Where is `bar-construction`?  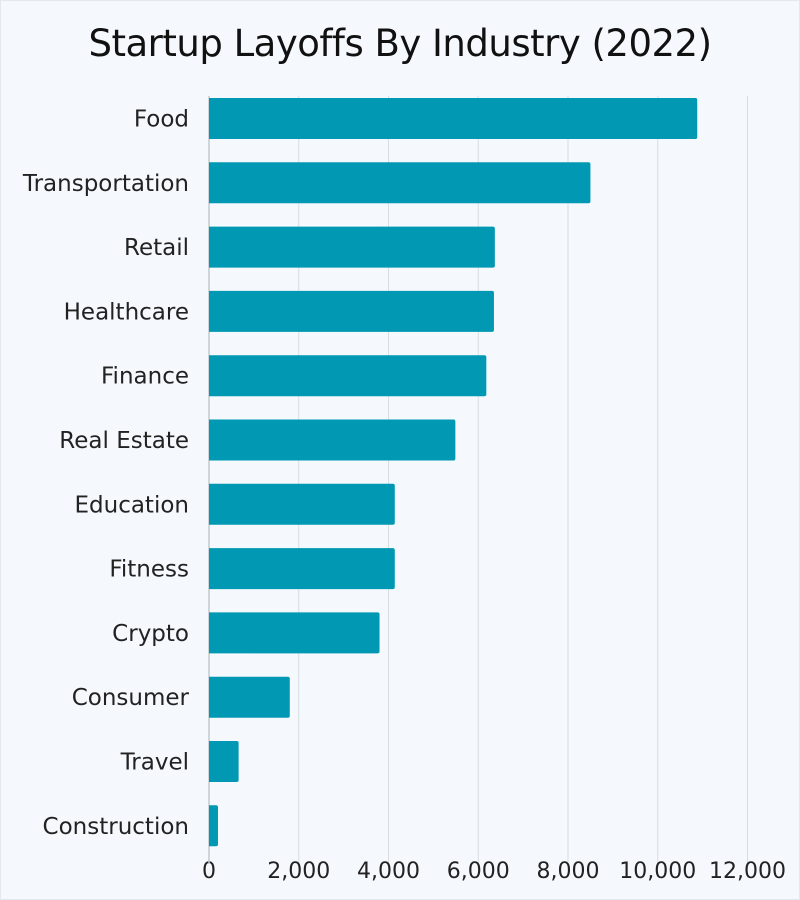
bar-construction is located at coordinates (213, 826).